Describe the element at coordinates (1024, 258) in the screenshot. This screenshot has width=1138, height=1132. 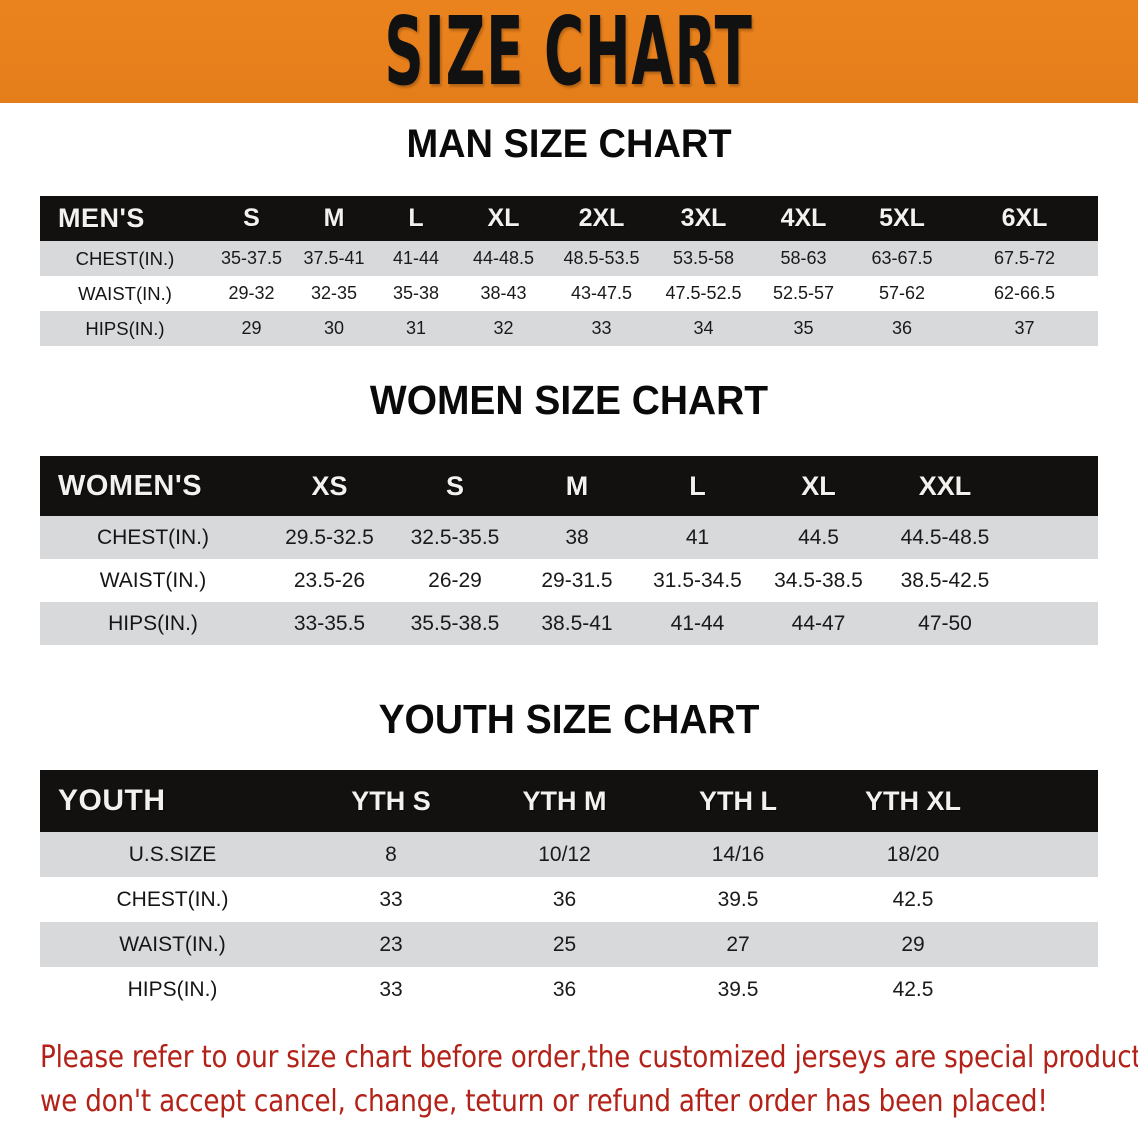
I see `men-cell: 67.5-72` at that location.